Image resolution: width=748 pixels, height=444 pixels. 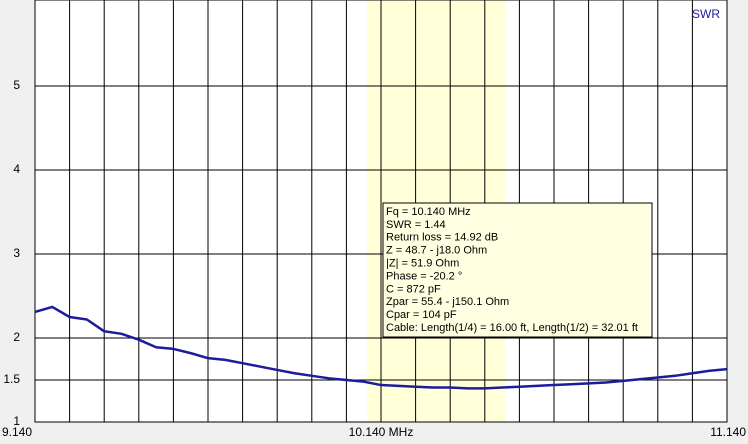 What do you see at coordinates (436, 251) in the screenshot?
I see `info-line: Z = 48.7 - j18.0 Ohm` at bounding box center [436, 251].